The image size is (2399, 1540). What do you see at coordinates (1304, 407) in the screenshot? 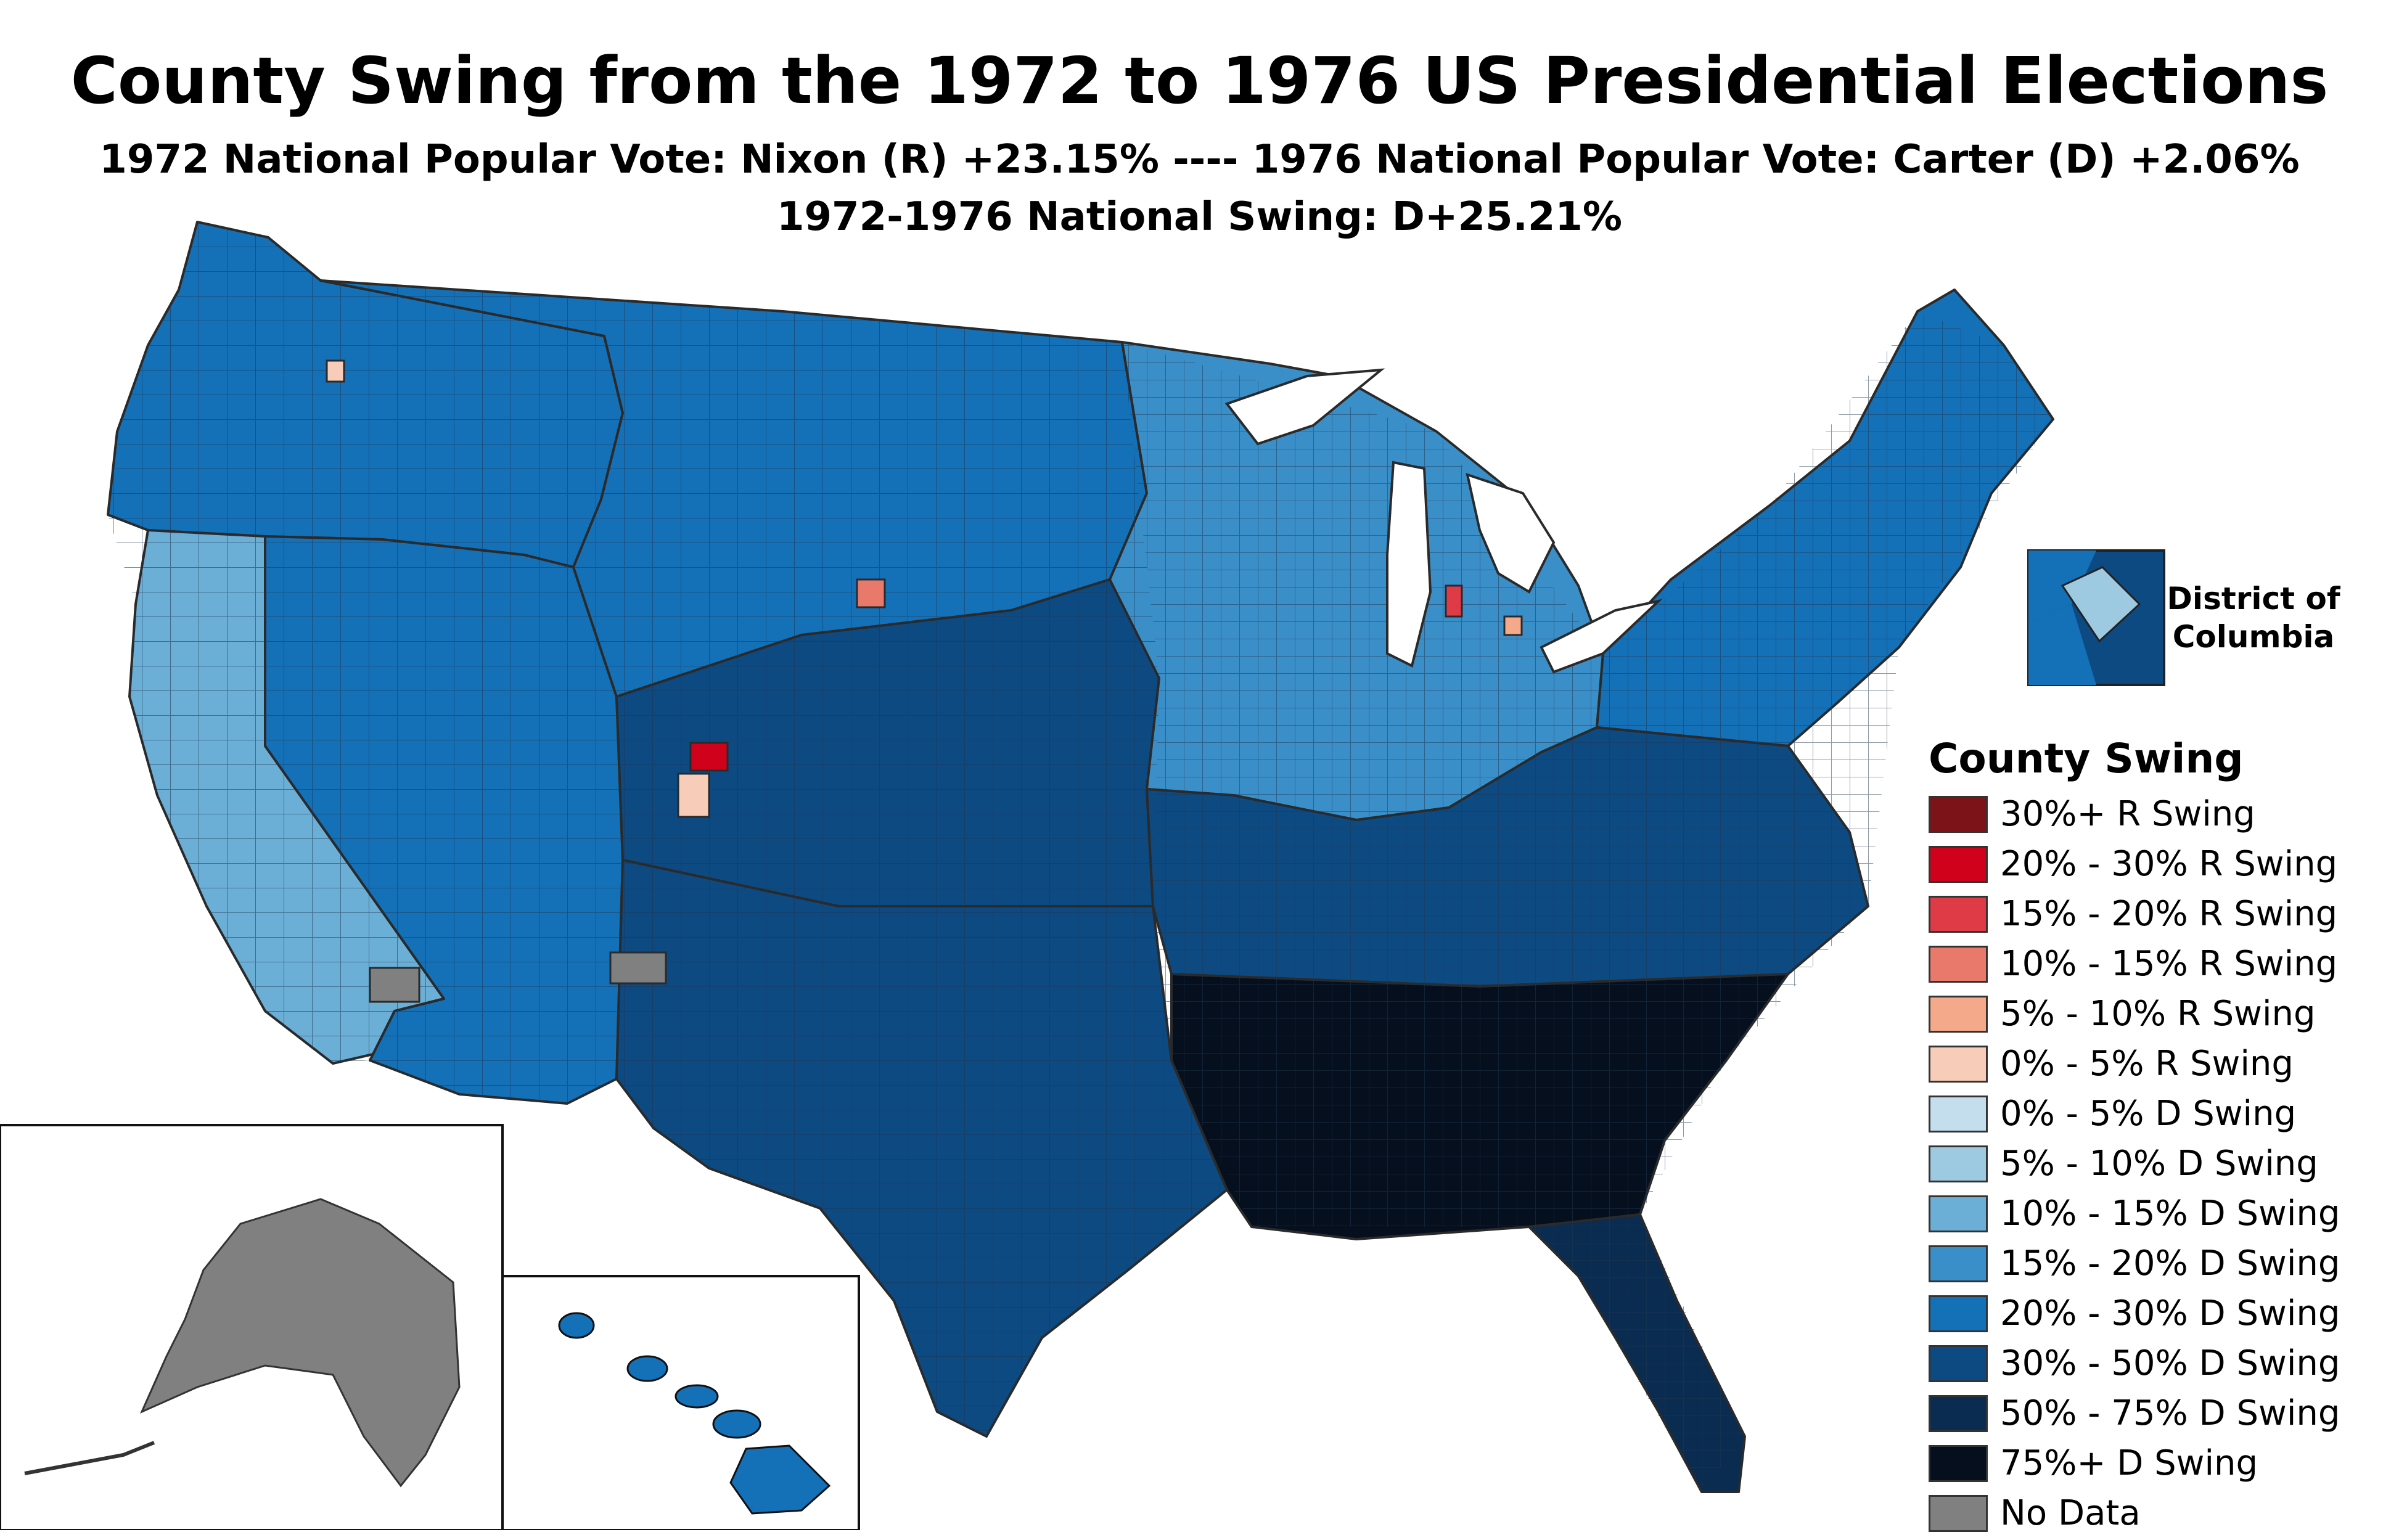
I see `lake-superior` at bounding box center [1304, 407].